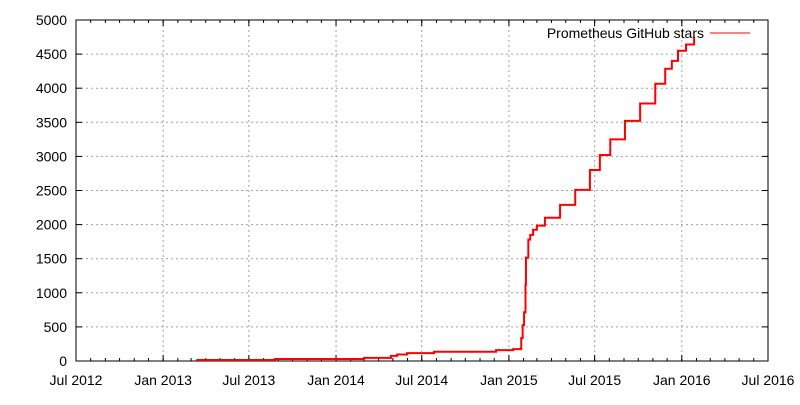 Image resolution: width=800 pixels, height=405 pixels. Describe the element at coordinates (51, 122) in the screenshot. I see `y-tick-label: 3500` at that location.